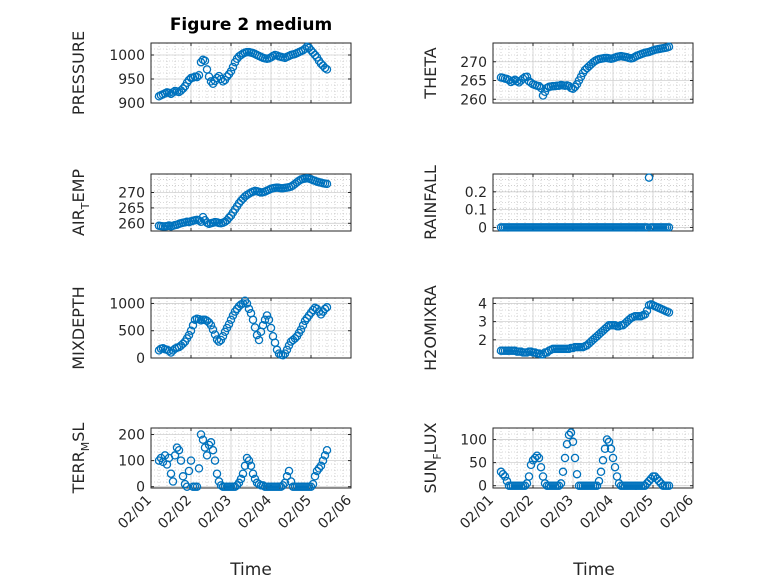  What do you see at coordinates (430, 328) in the screenshot?
I see `y-axis-label: H2OMIXRA` at bounding box center [430, 328].